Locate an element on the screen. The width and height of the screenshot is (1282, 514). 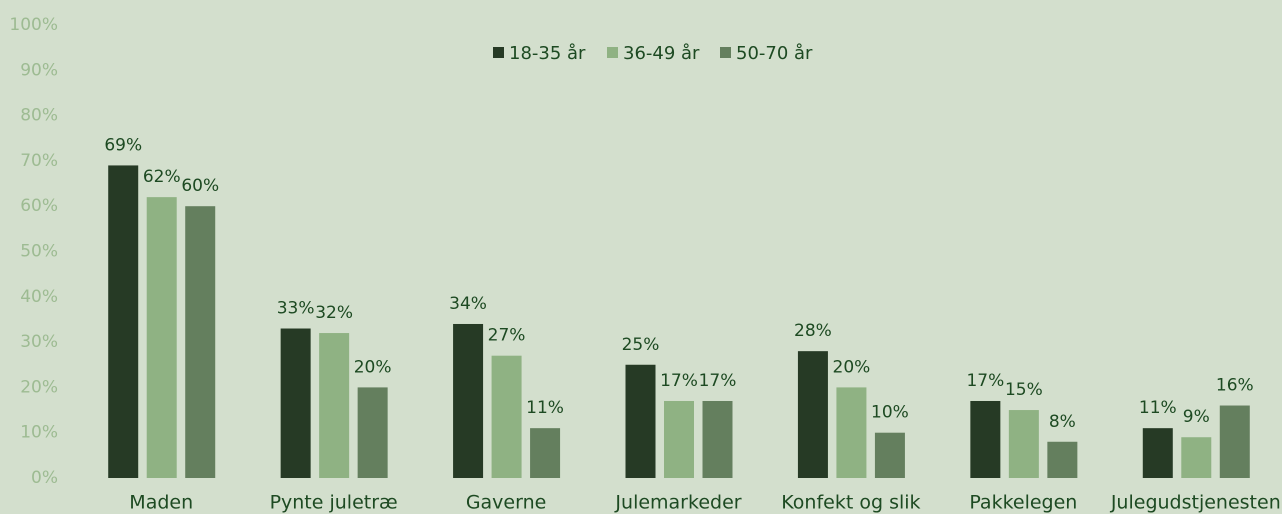
y-tick-label: 10% is located at coordinates (39, 433).